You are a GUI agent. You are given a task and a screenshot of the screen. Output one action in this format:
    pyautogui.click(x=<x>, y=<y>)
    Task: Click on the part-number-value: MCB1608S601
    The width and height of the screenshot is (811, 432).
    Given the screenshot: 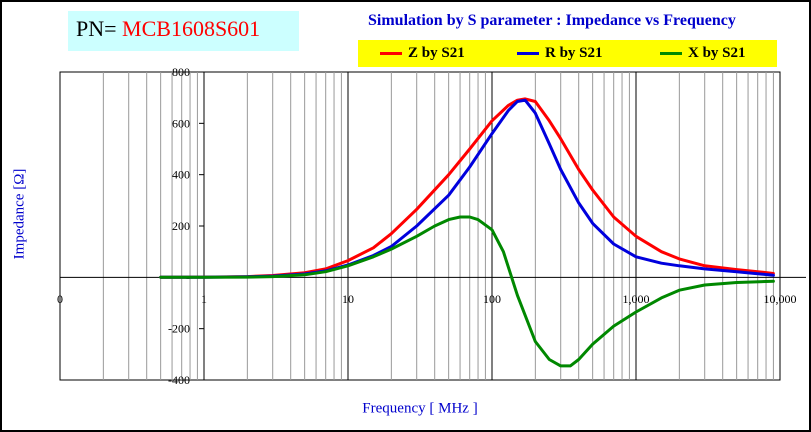 What is the action you would take?
    pyautogui.click(x=191, y=28)
    